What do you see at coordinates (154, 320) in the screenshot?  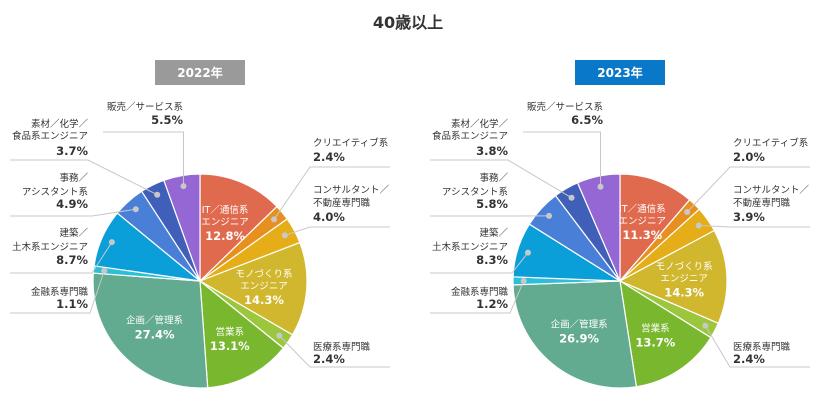 I see `slice-label: 企画／管理系` at bounding box center [154, 320].